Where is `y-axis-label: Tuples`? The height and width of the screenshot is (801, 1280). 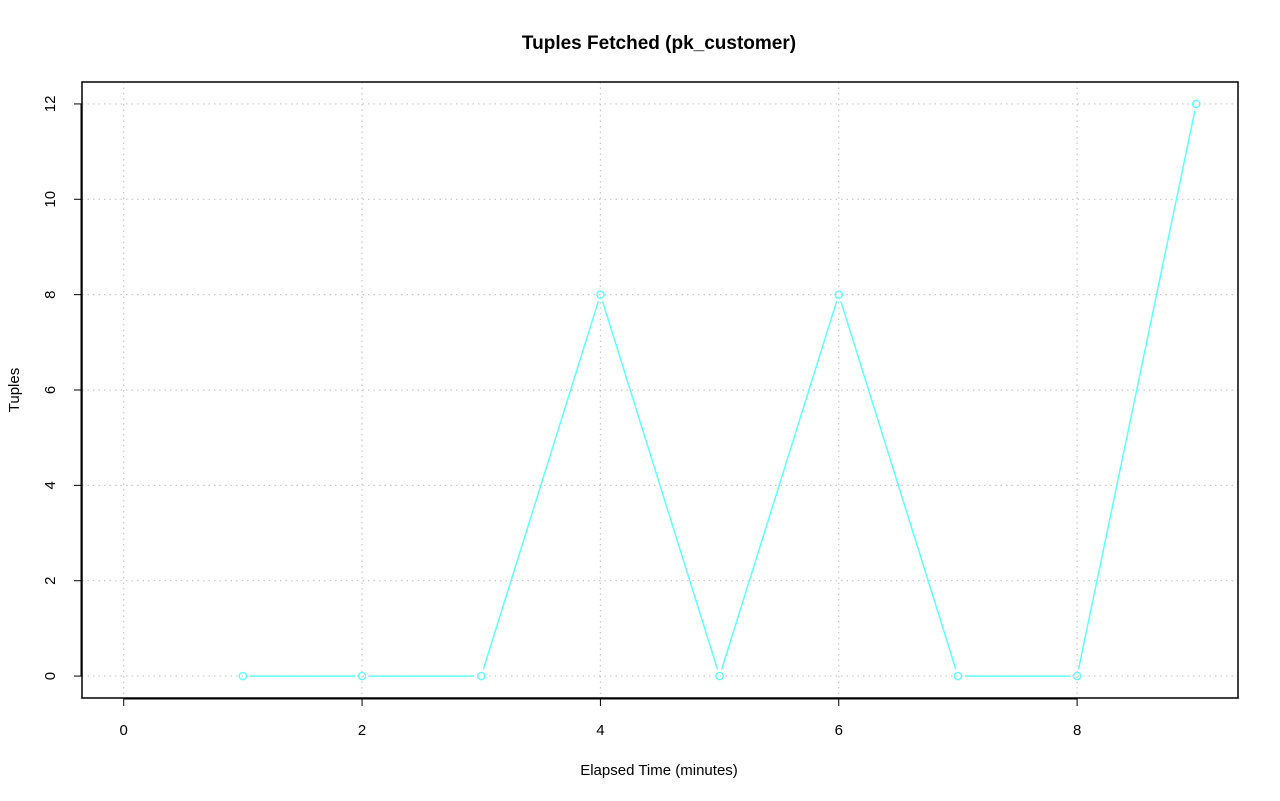 y-axis-label: Tuples is located at coordinates (14, 390).